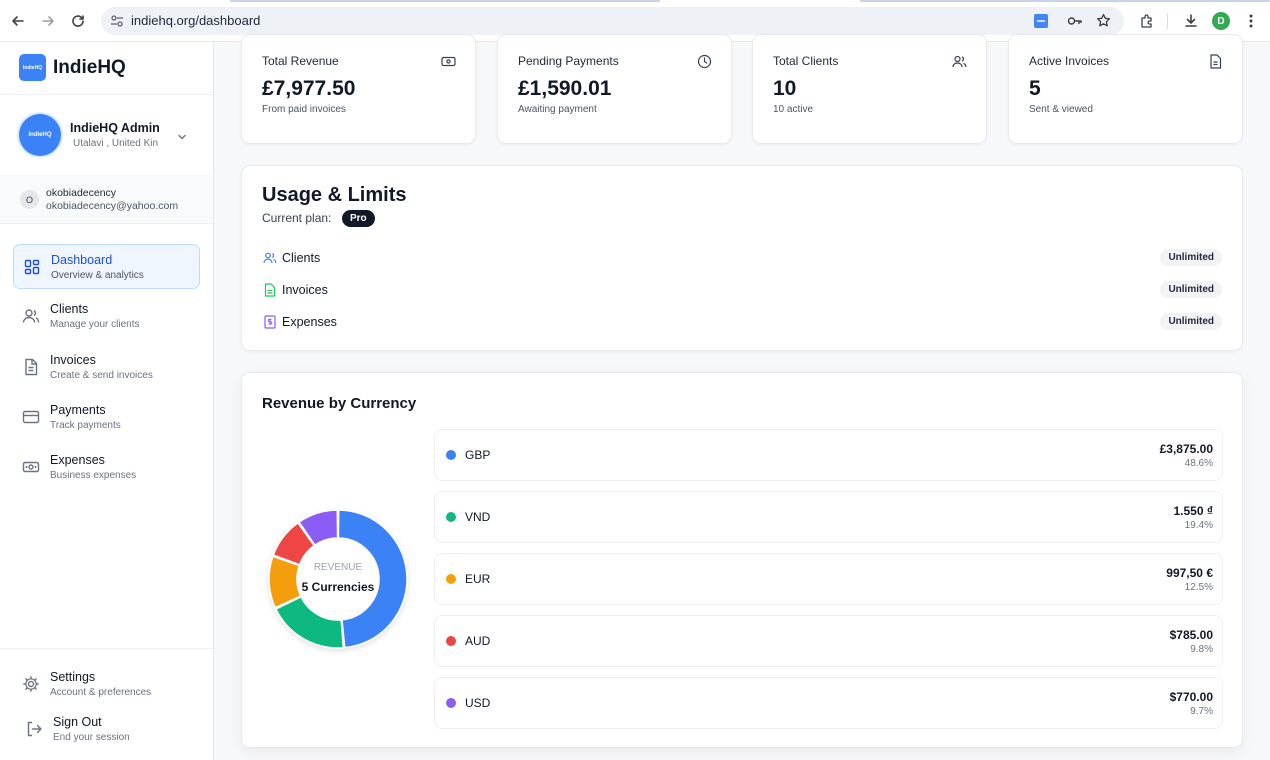  What do you see at coordinates (1075, 23) in the screenshot?
I see `key-icon` at bounding box center [1075, 23].